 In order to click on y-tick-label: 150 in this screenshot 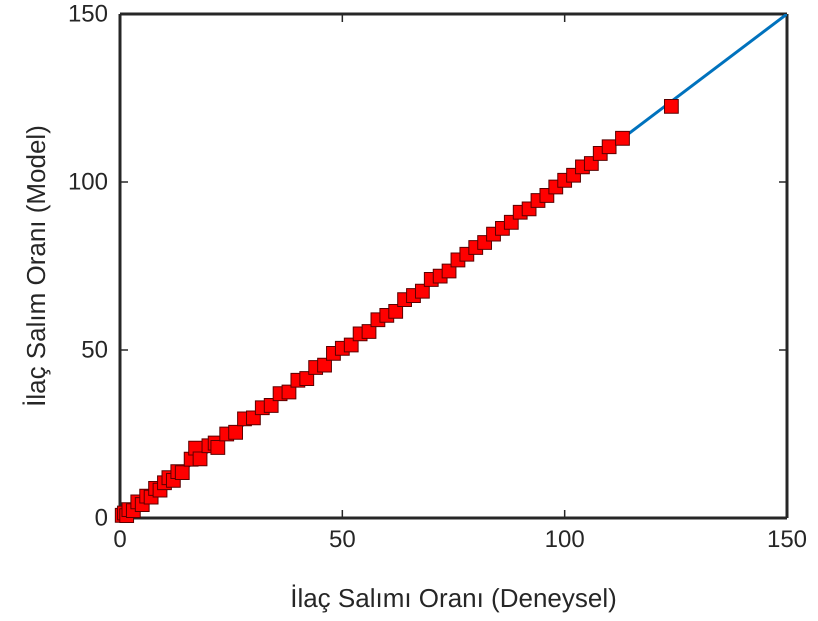, I will do `click(88, 14)`.